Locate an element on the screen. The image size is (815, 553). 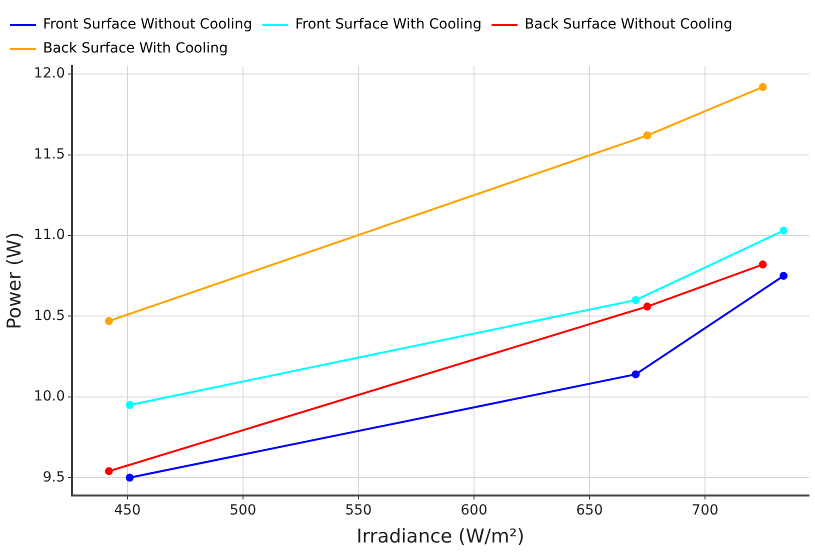
x-tick-label: 600 is located at coordinates (474, 510).